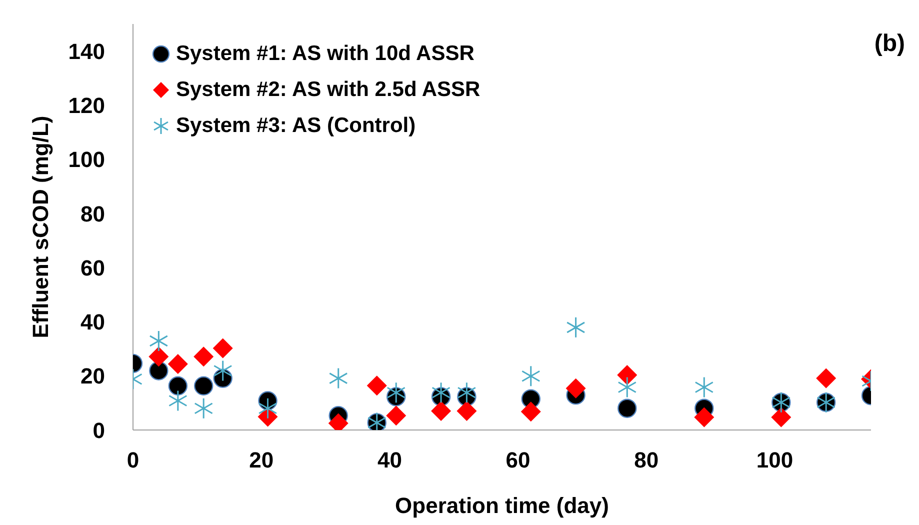 This screenshot has width=919, height=525. Describe the element at coordinates (328, 90) in the screenshot. I see `legend-label: System #2: AS with 2.5d ASSR` at that location.